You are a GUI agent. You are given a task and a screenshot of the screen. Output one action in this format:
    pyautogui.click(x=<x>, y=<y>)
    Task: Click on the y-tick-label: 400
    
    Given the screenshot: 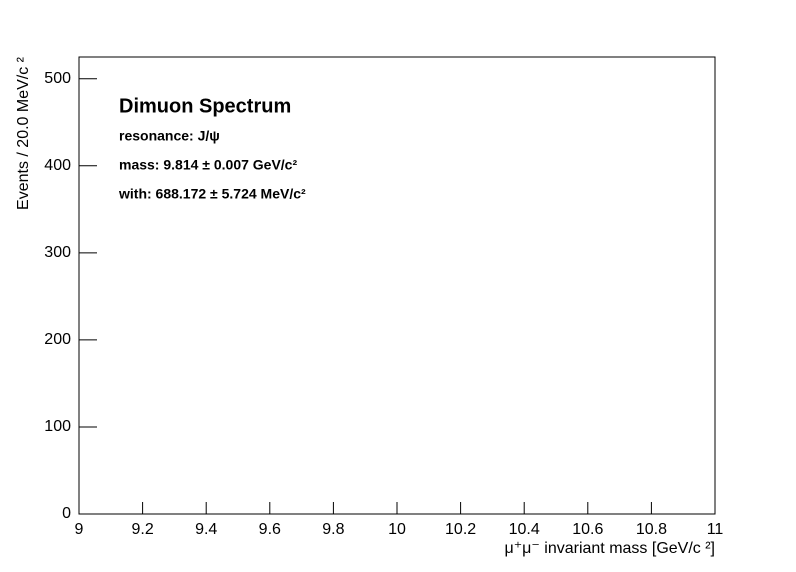 What is the action you would take?
    pyautogui.click(x=57, y=165)
    